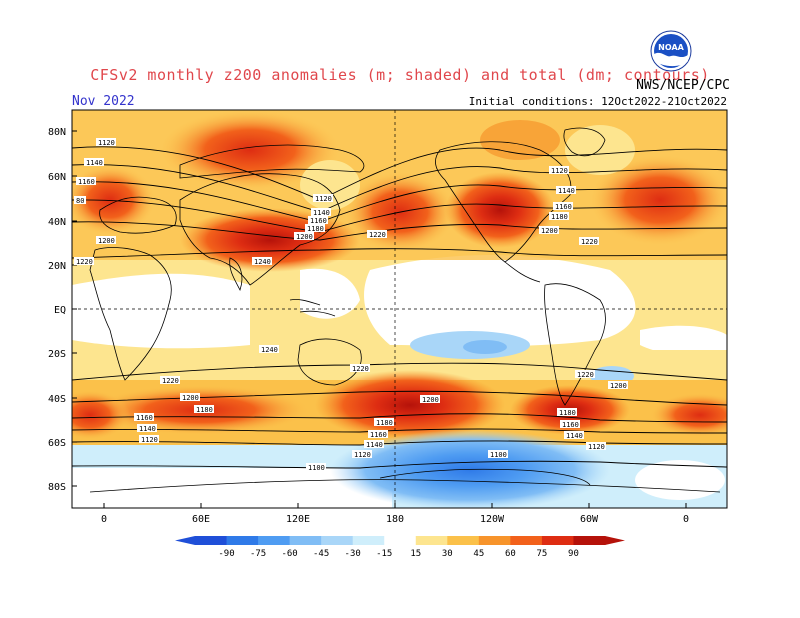 Image resolution: width=800 pixels, height=618 pixels. What do you see at coordinates (57, 266) in the screenshot?
I see `lat-label: 20N` at bounding box center [57, 266].